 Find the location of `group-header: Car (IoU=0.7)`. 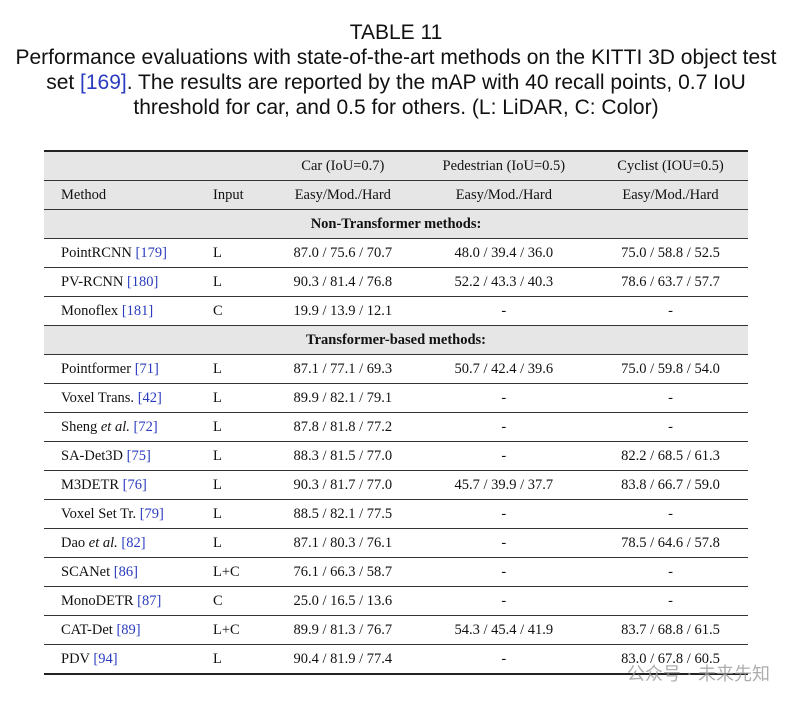

group-header: Car (IoU=0.7) is located at coordinates (343, 165).